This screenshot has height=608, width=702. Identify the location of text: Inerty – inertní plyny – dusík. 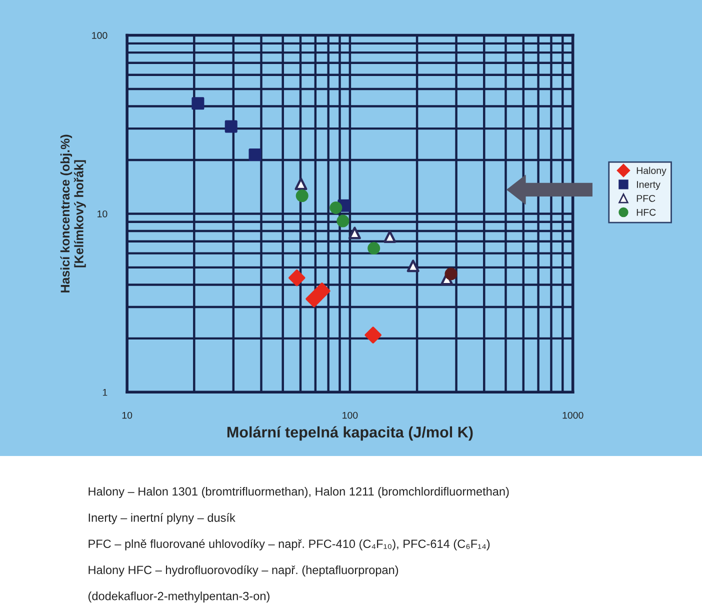
(162, 518).